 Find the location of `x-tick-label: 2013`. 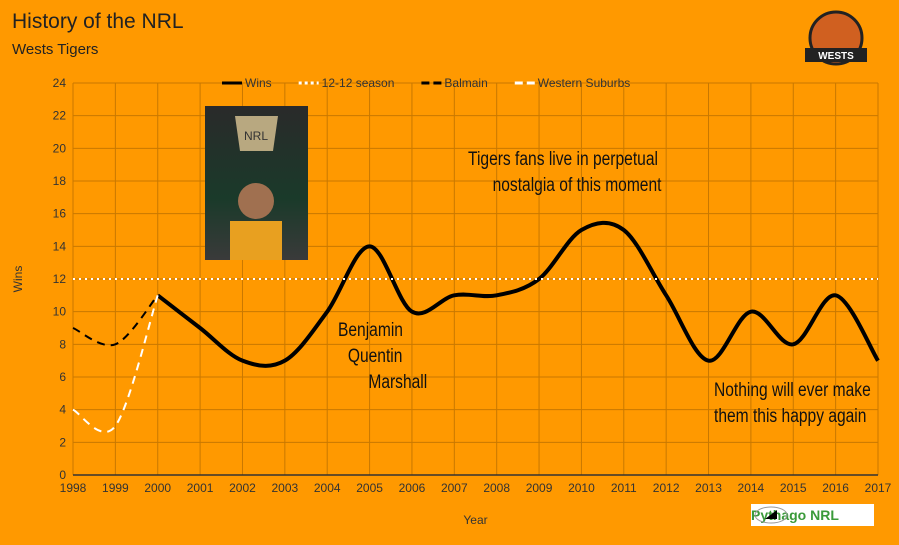

x-tick-label: 2013 is located at coordinates (708, 488).